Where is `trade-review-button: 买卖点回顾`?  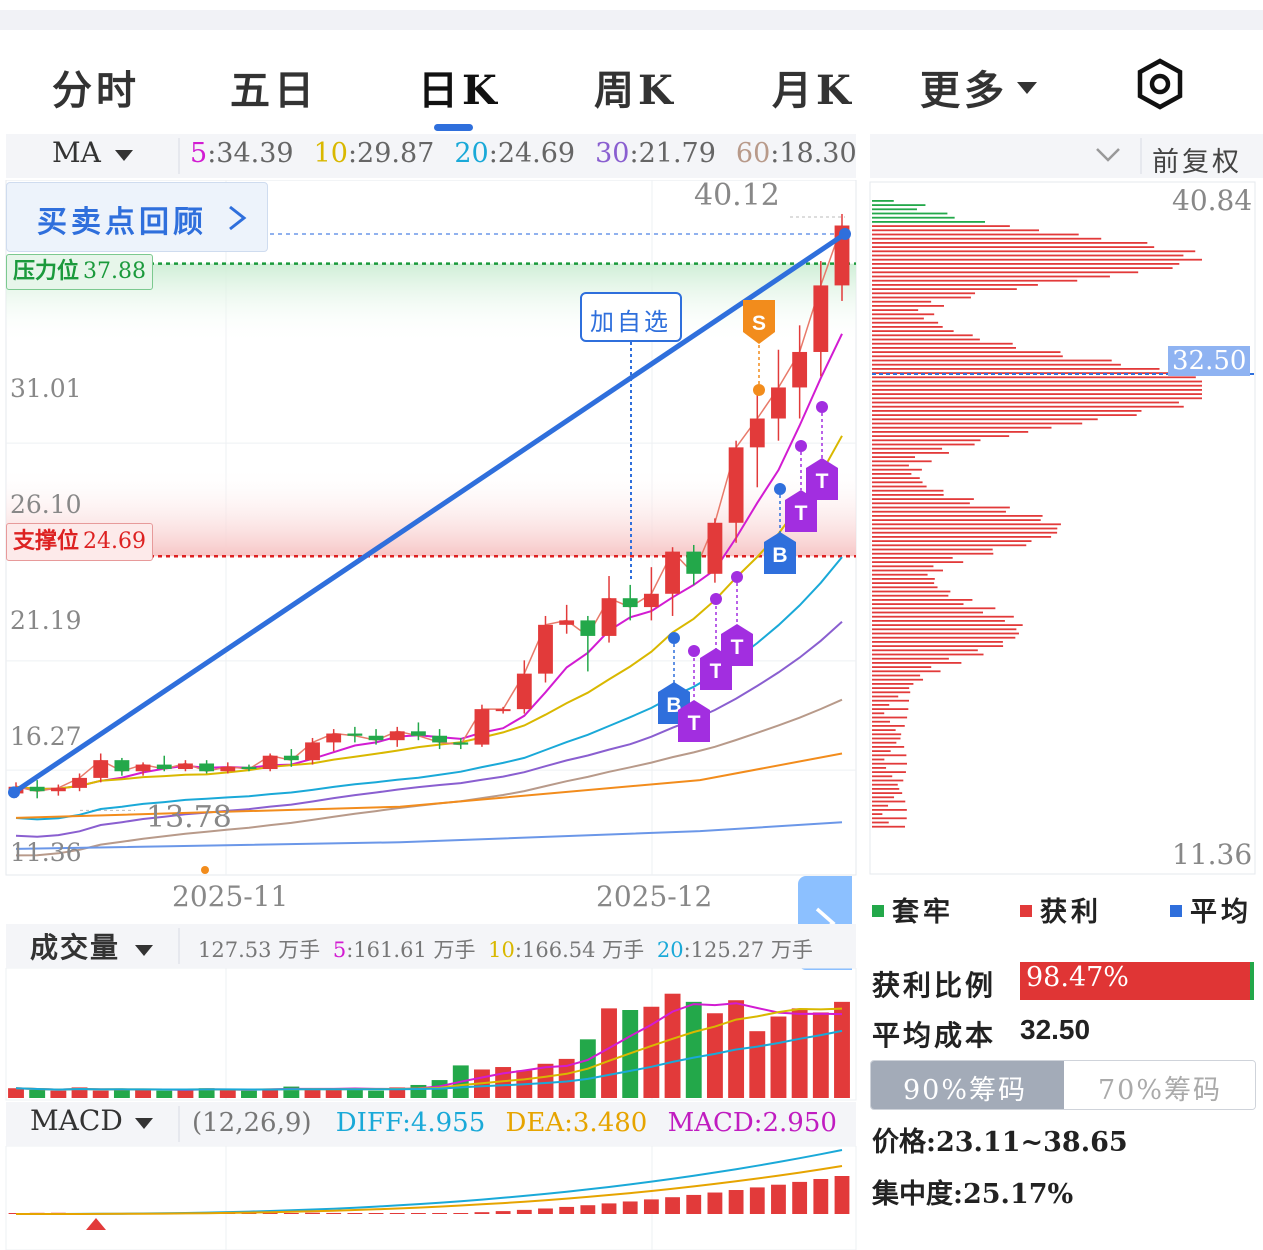 trade-review-button: 买卖点回顾 is located at coordinates (137, 217).